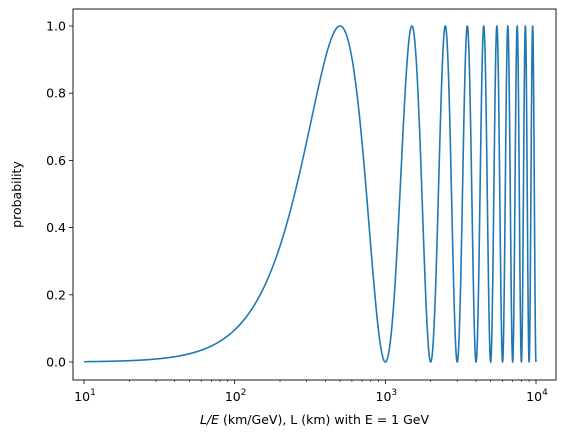 This screenshot has width=567, height=440. What do you see at coordinates (311, 392) in the screenshot?
I see `x-axis: 10¹ 10² 10³ 10⁴` at bounding box center [311, 392].